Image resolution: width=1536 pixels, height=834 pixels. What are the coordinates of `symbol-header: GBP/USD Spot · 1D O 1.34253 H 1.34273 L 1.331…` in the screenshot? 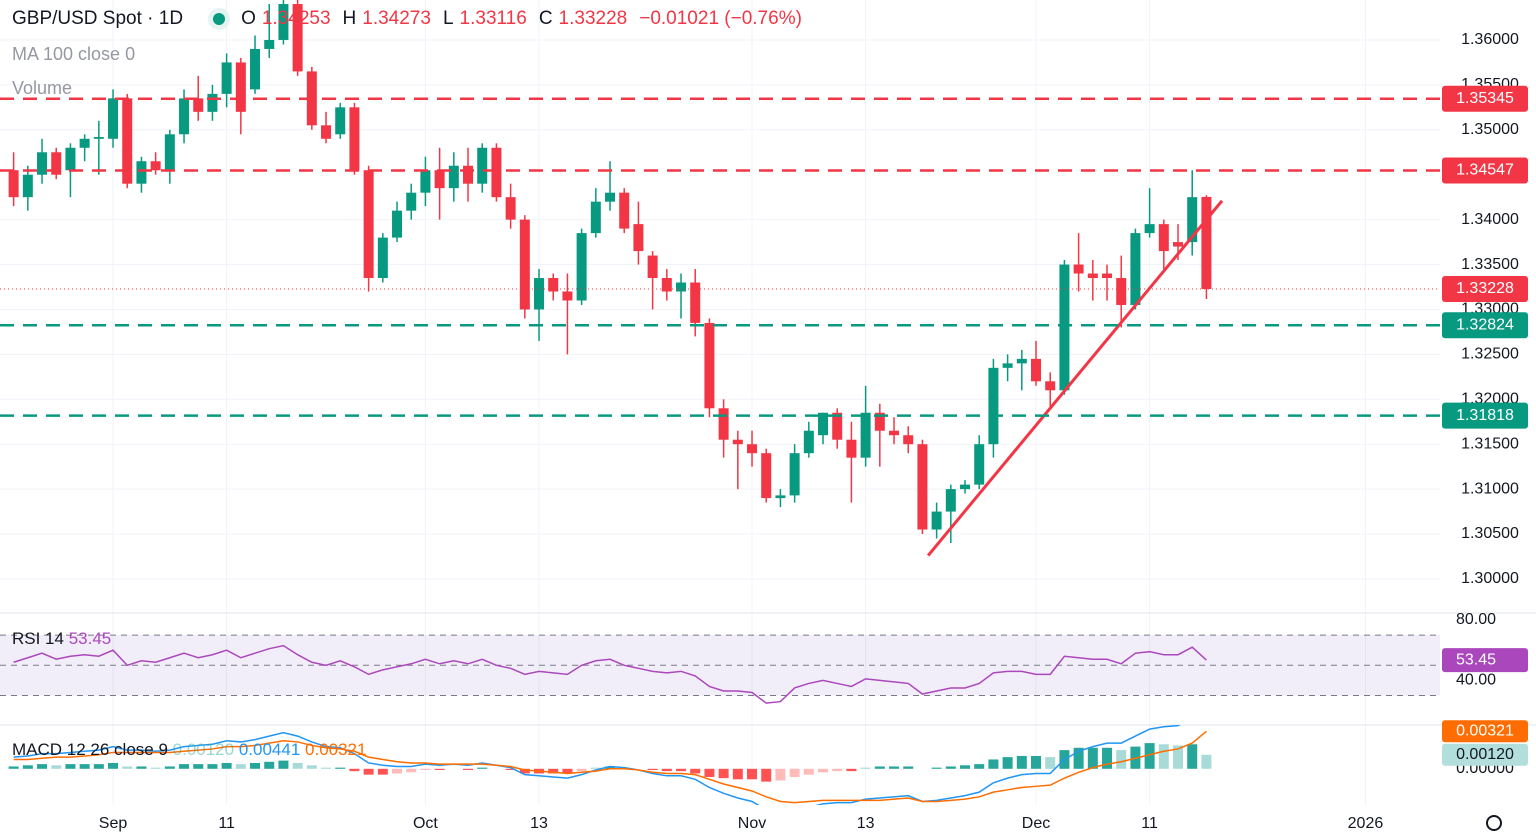 It's located at (407, 19).